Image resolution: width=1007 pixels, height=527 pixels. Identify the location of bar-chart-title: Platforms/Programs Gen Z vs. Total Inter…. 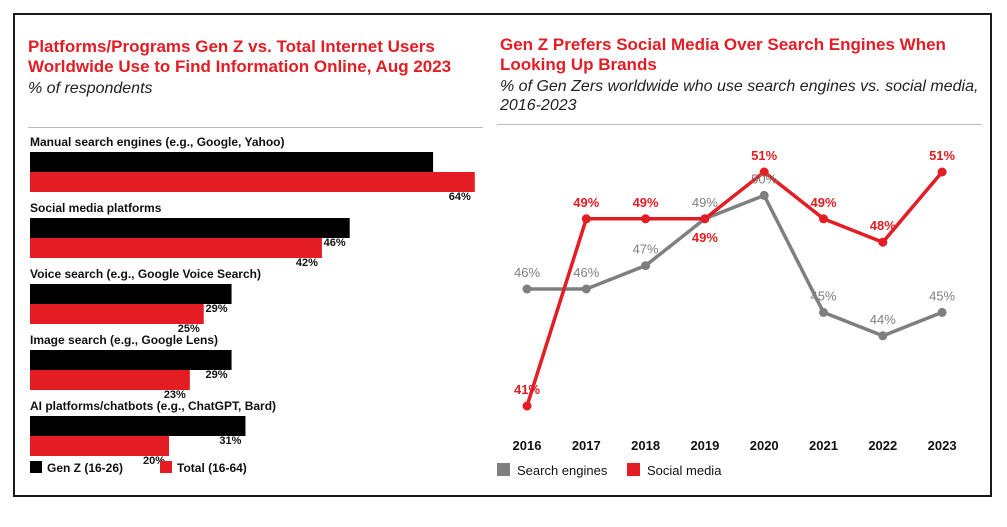
(240, 56).